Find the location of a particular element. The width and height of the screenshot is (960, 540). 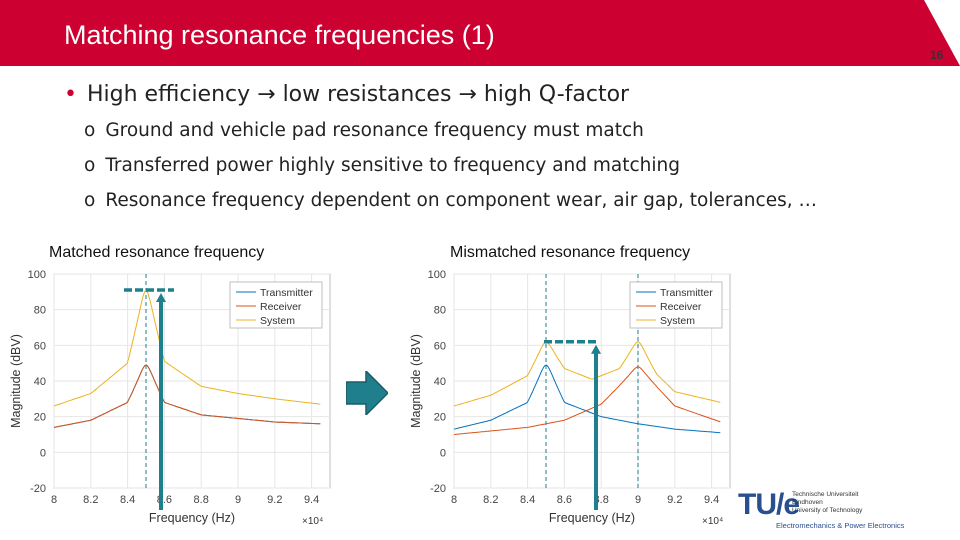

slide-title: Matching resonance frequencies (1) is located at coordinates (279, 35).